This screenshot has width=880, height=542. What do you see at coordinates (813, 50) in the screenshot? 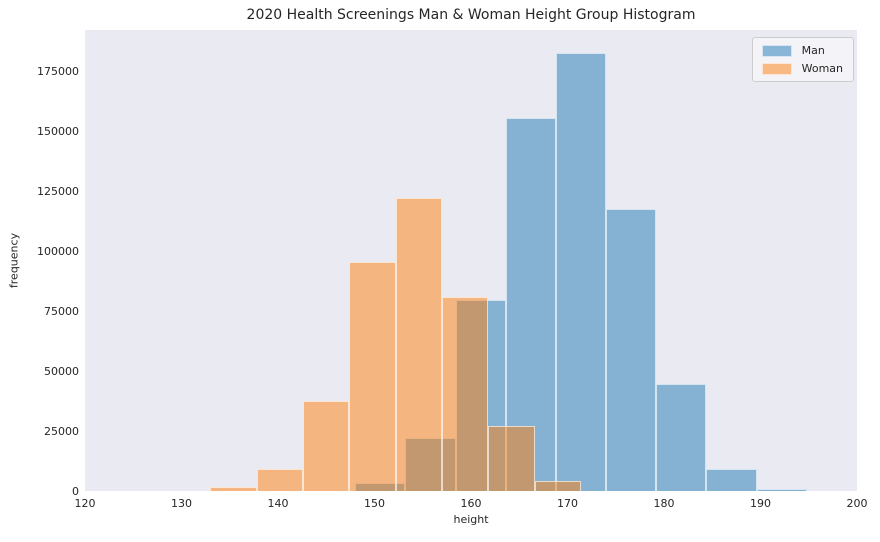
I see `legend-label-man: Man` at bounding box center [813, 50].